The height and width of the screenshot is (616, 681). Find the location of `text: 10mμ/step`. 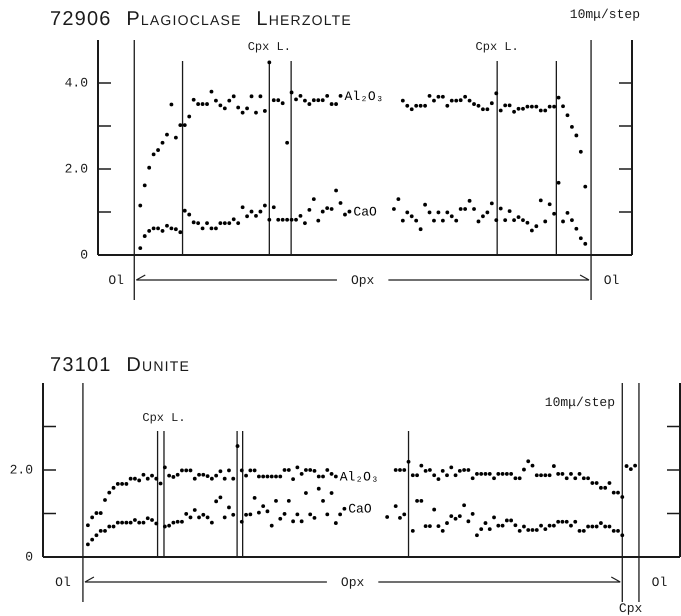

text: 10mμ/step is located at coordinates (605, 15).